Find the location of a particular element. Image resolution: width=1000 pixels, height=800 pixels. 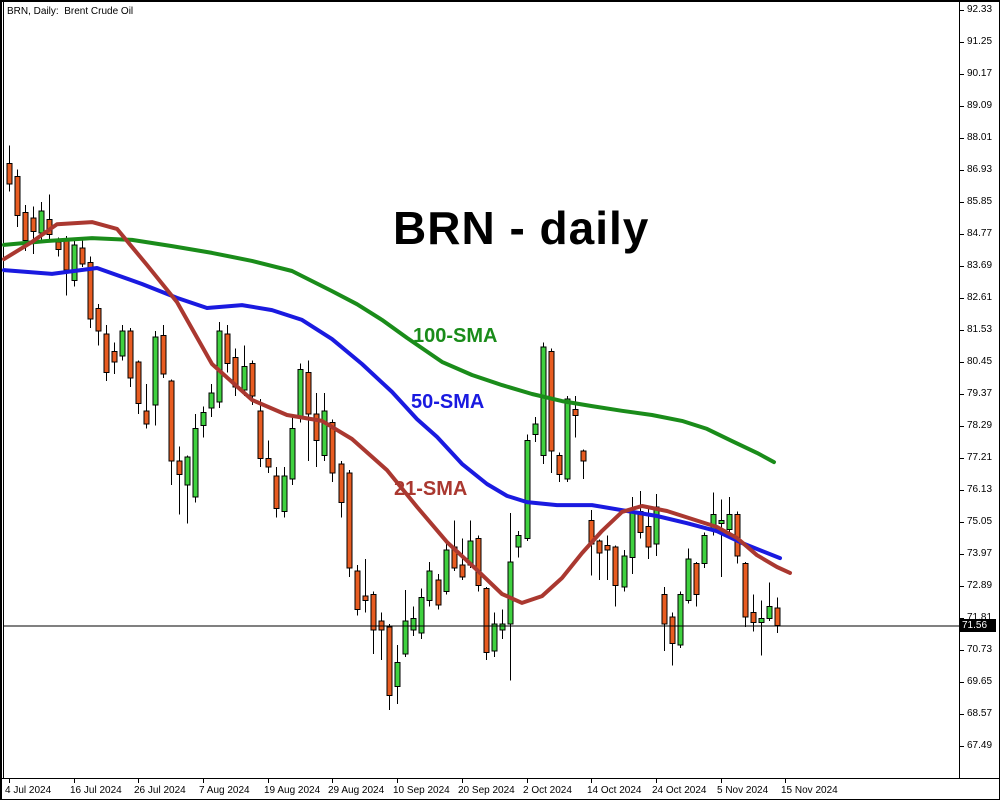

price-tick-label: 72.89 is located at coordinates (980, 585).